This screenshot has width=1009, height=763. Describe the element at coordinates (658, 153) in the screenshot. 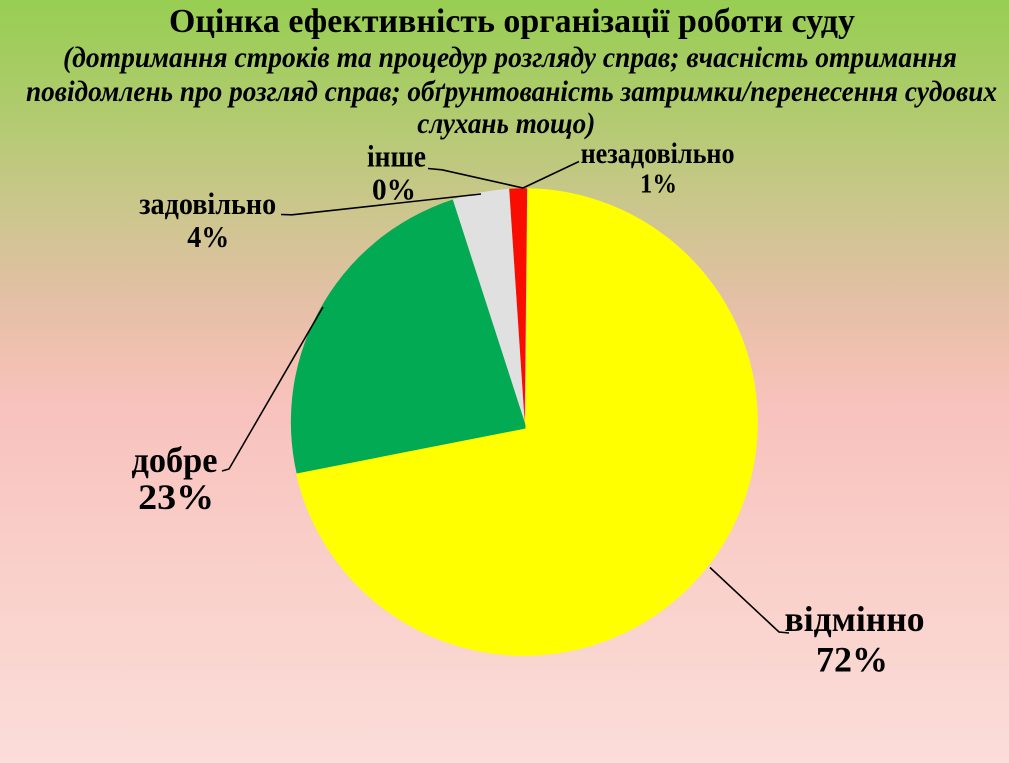

I see `svg-text: незадовільно` at that location.